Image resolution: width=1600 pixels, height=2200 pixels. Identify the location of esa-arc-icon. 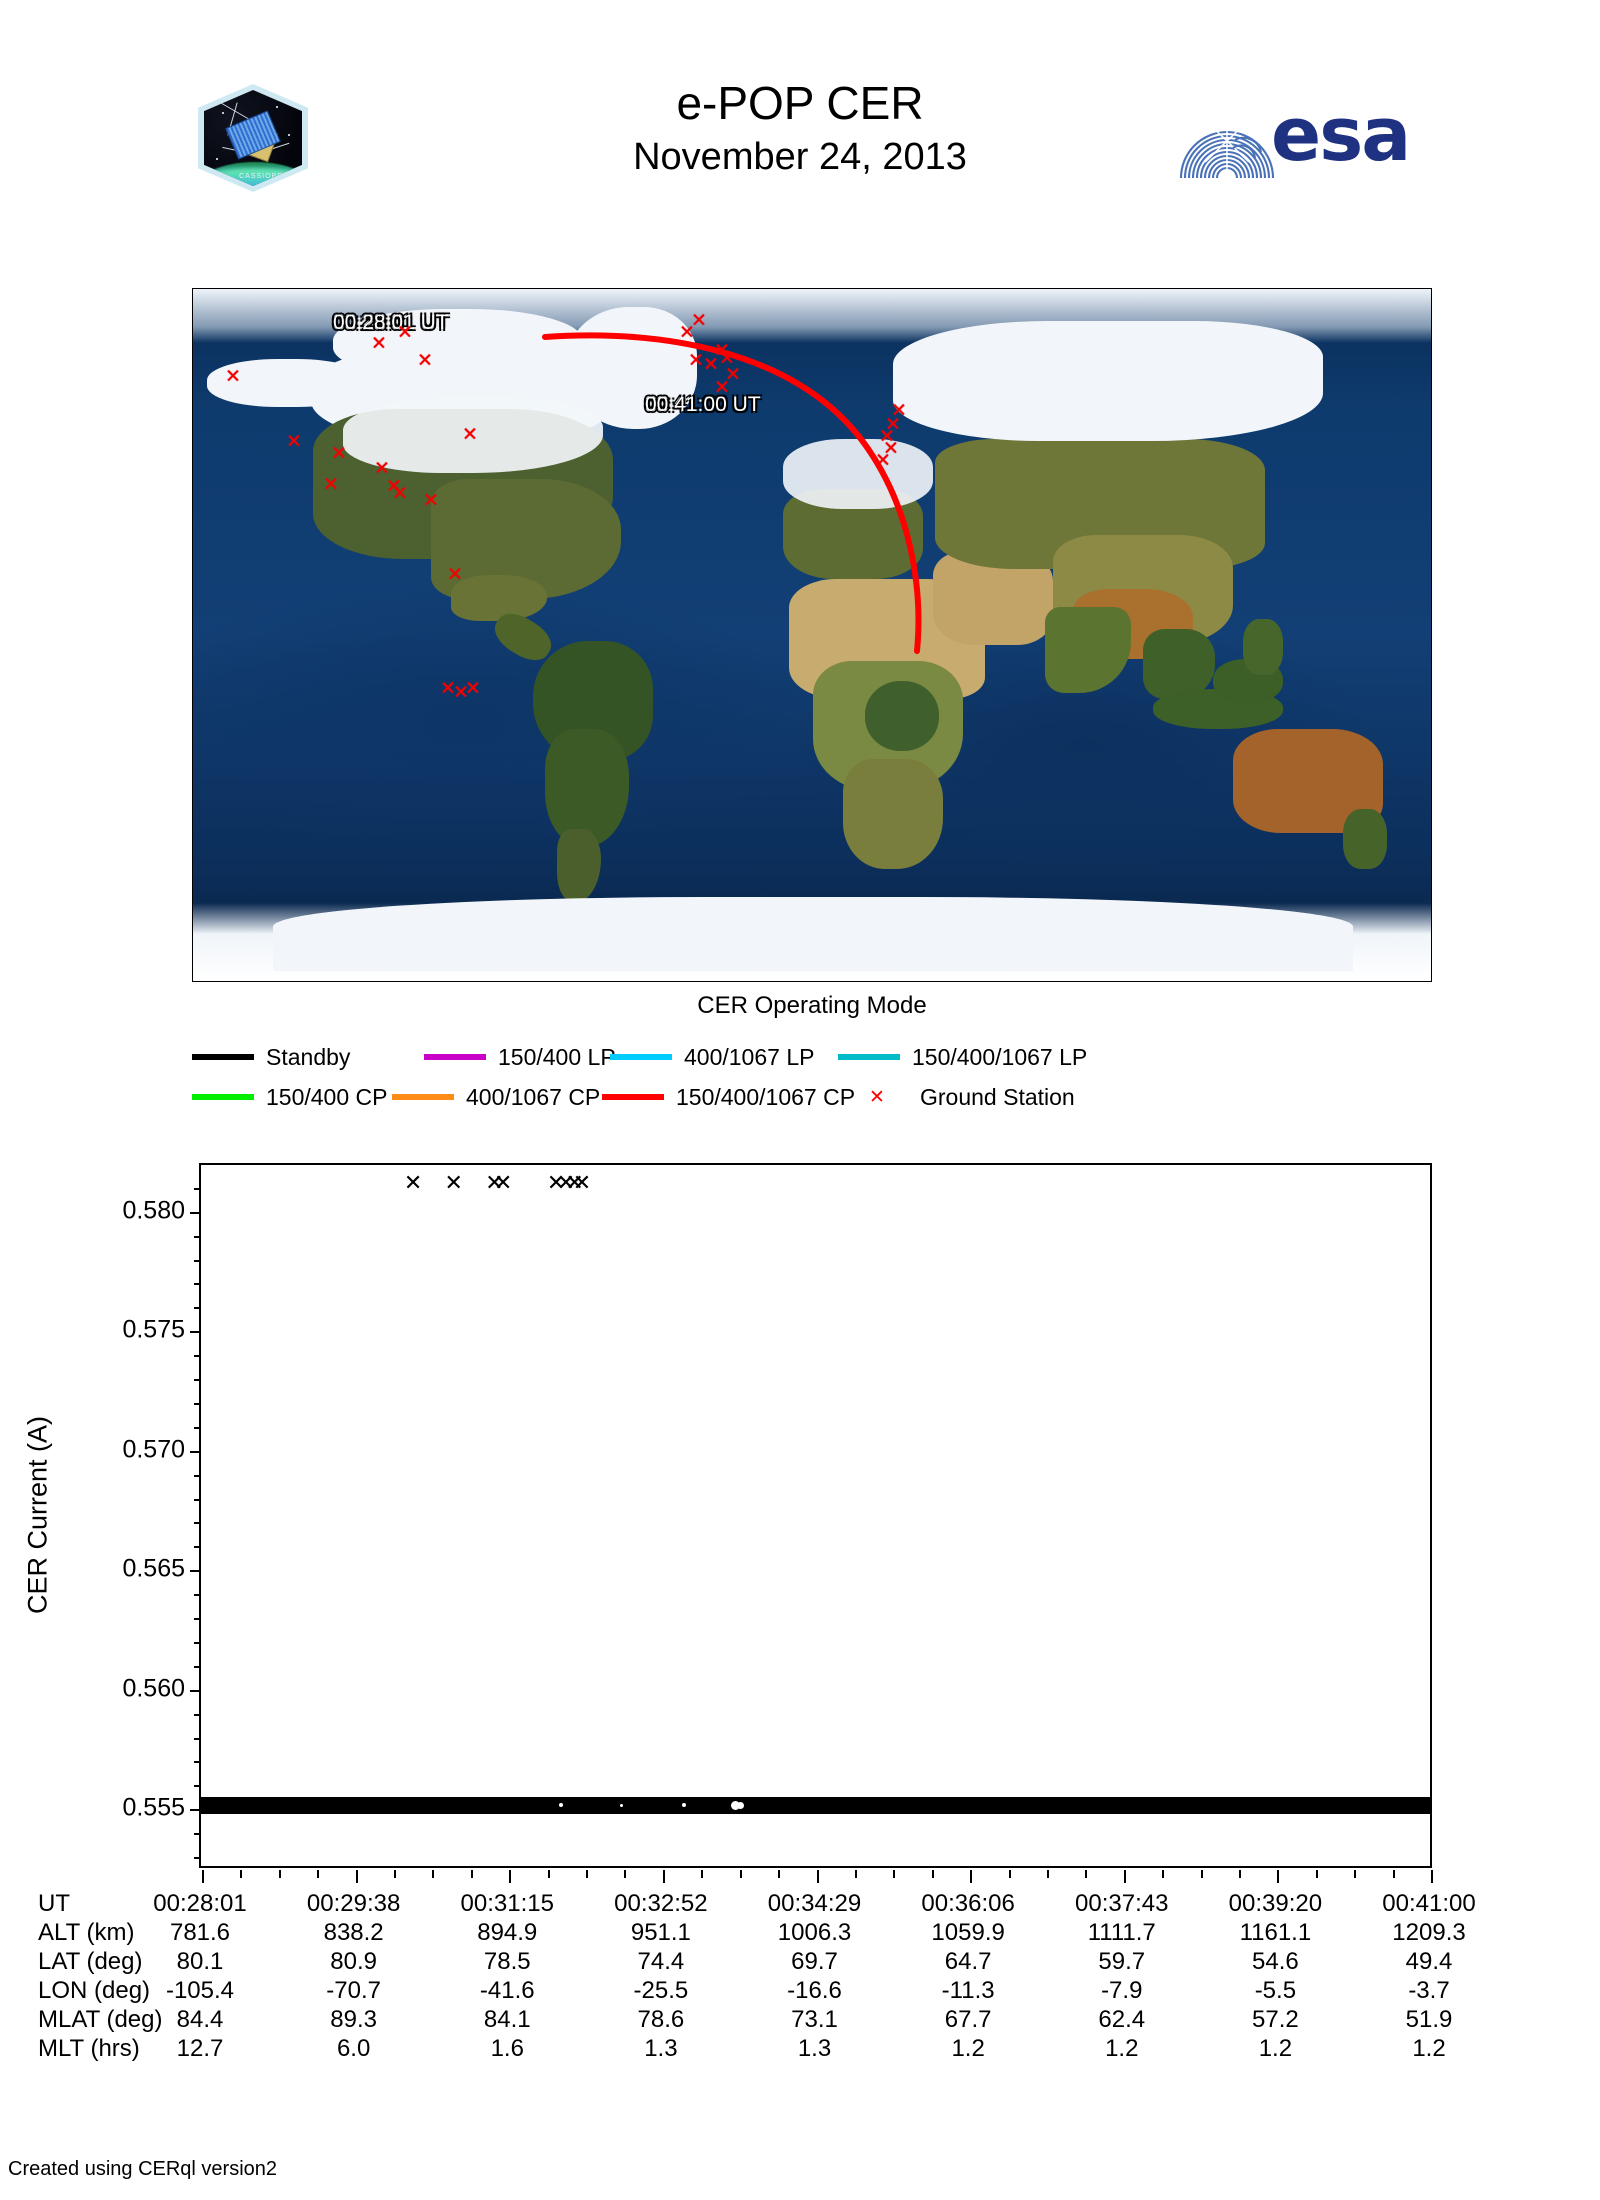
(1227, 141).